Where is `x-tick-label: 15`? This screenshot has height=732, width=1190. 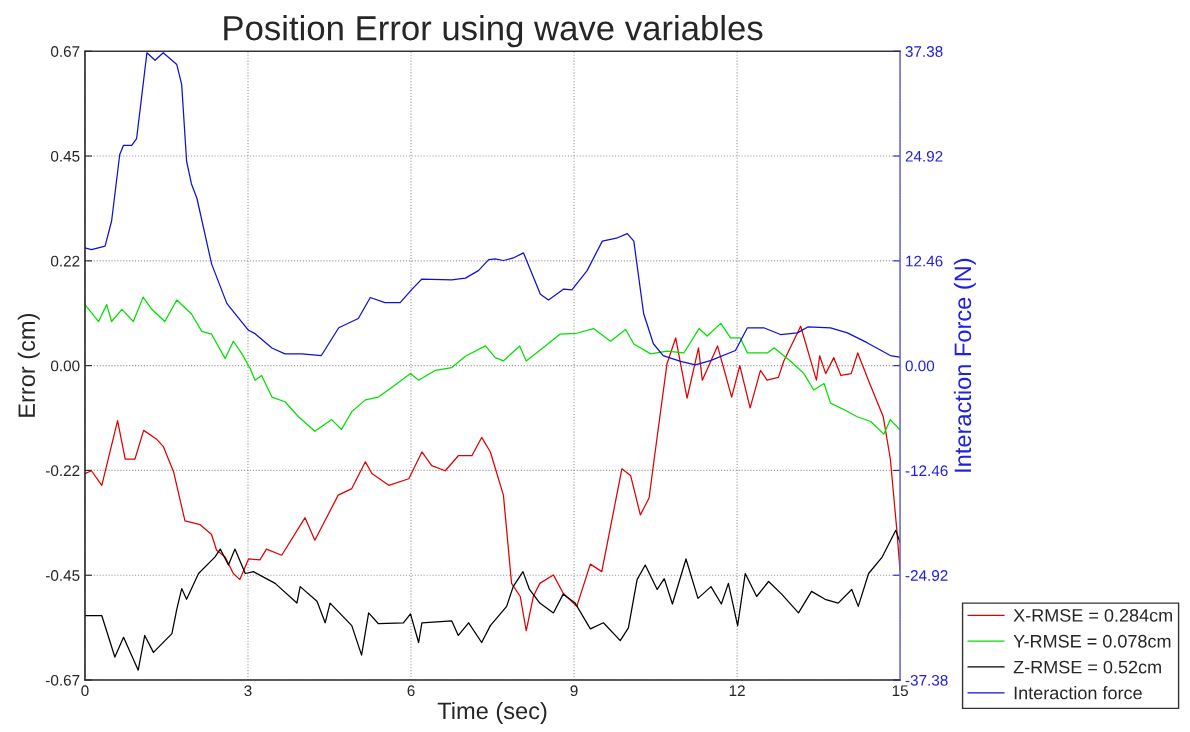
x-tick-label: 15 is located at coordinates (900, 691).